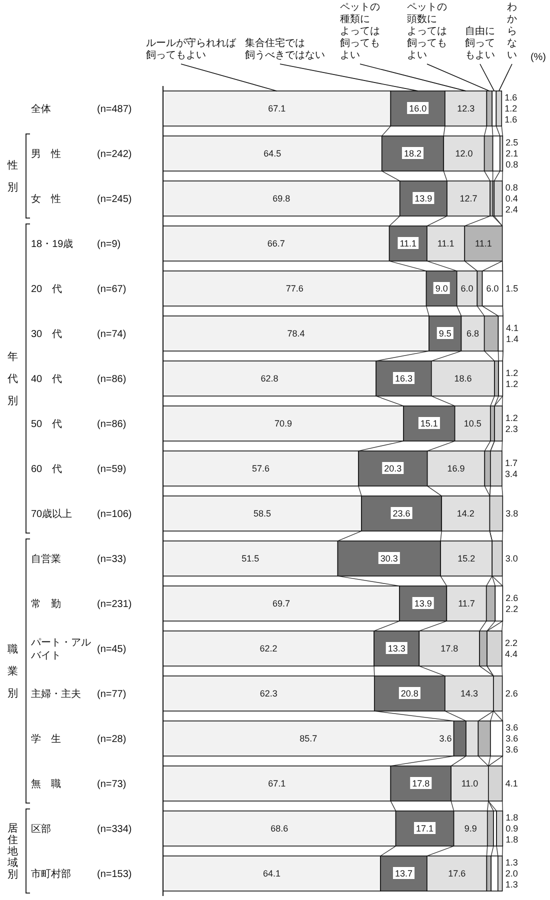 Image resolution: width=550 pixels, height=900 pixels. What do you see at coordinates (271, 873) in the screenshot?
I see `data-label: 64.1` at bounding box center [271, 873].